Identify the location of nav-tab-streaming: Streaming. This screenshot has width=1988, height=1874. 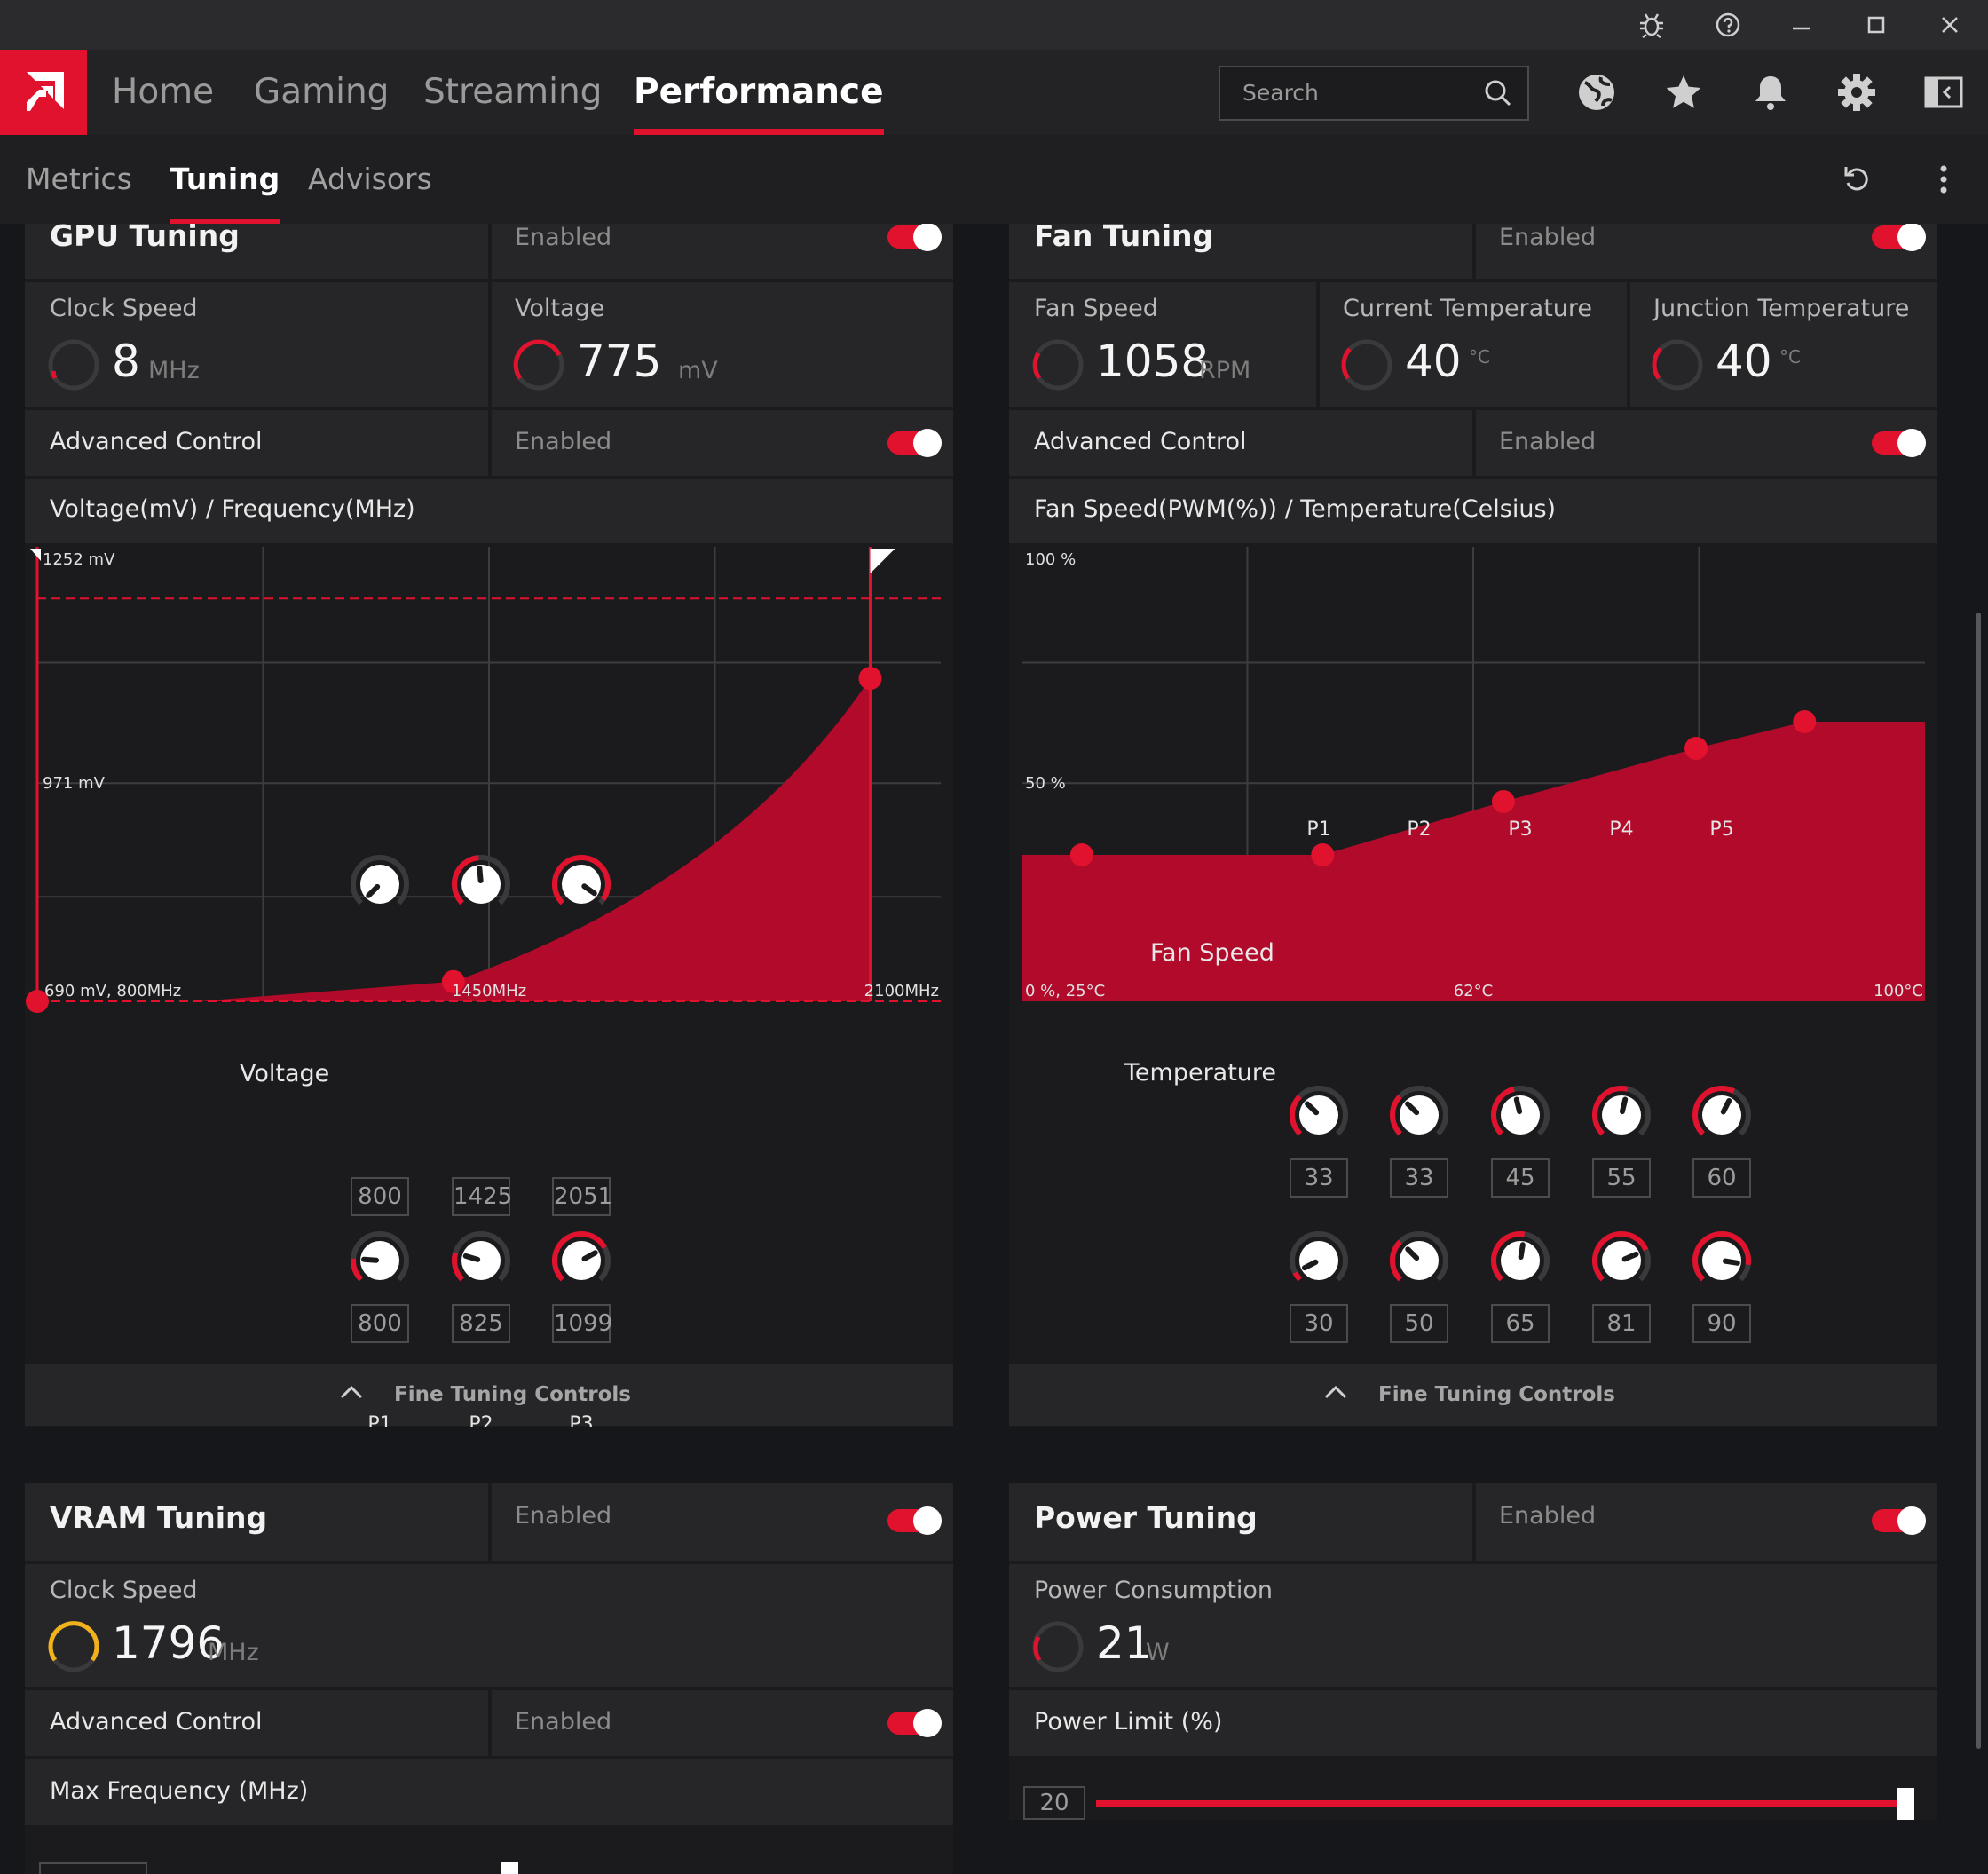
(513, 92).